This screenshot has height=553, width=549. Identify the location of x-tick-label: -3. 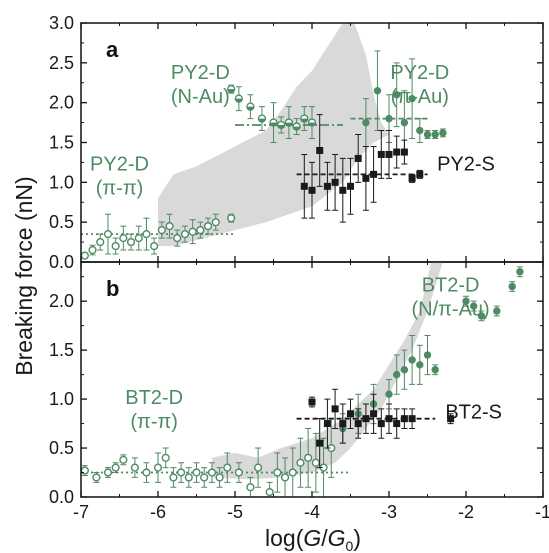
(389, 512).